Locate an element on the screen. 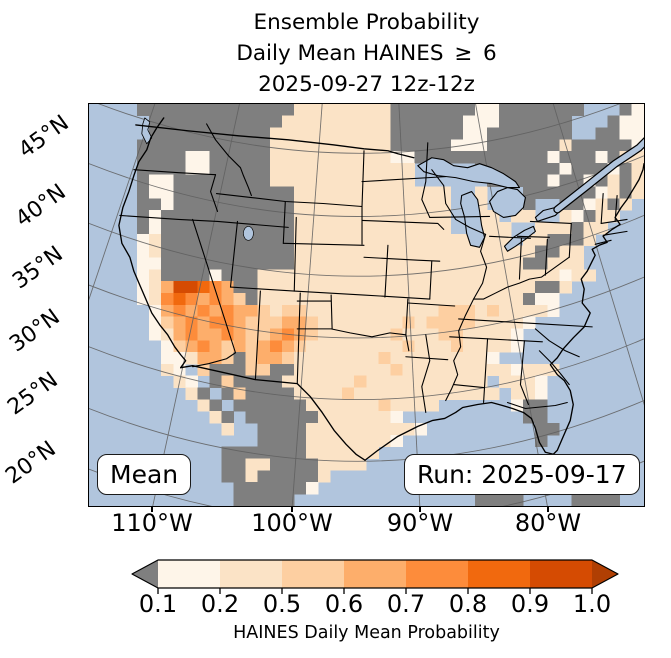 The image size is (671, 658). lon-tick-label: 100°W is located at coordinates (292, 523).